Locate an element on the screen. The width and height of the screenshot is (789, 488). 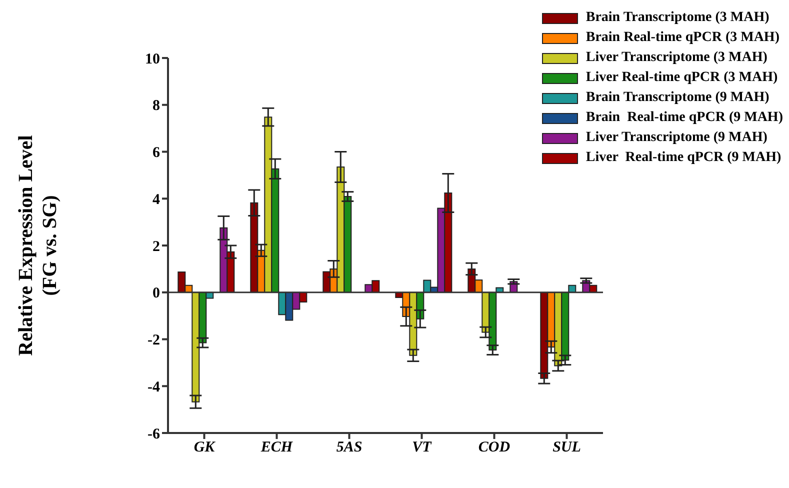
legend-label: Brain Real-time qPCR (3 MAH) is located at coordinates (683, 38).